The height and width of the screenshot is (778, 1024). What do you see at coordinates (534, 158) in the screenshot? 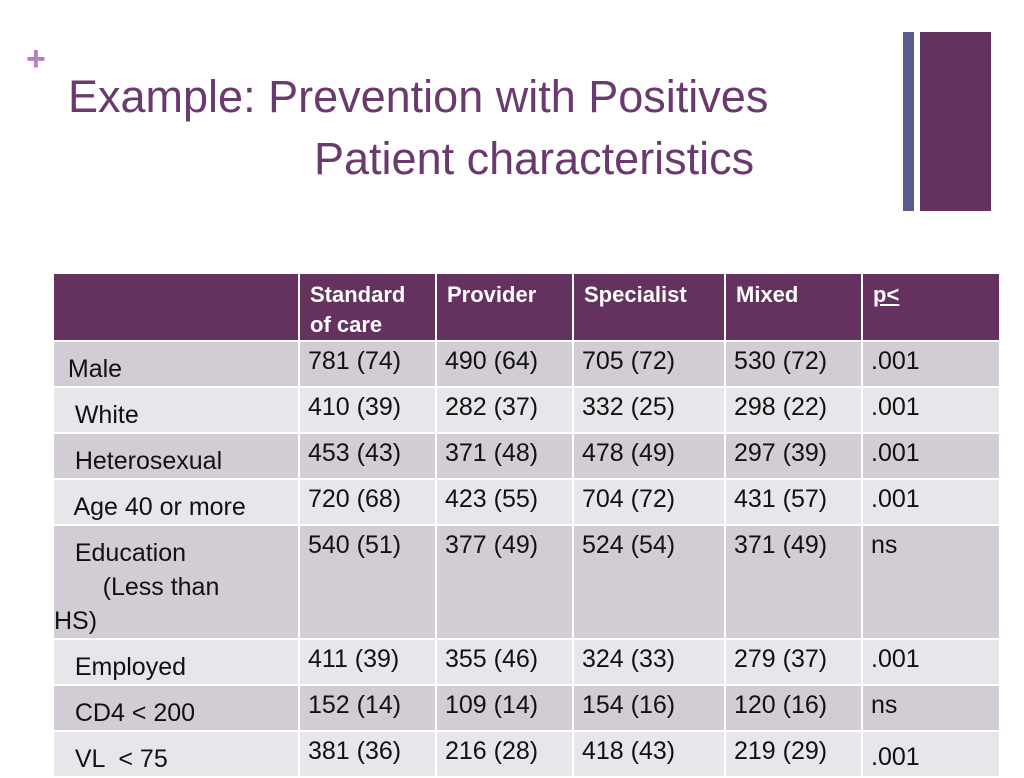
I see `title-line-2: Patient characteristics` at bounding box center [534, 158].